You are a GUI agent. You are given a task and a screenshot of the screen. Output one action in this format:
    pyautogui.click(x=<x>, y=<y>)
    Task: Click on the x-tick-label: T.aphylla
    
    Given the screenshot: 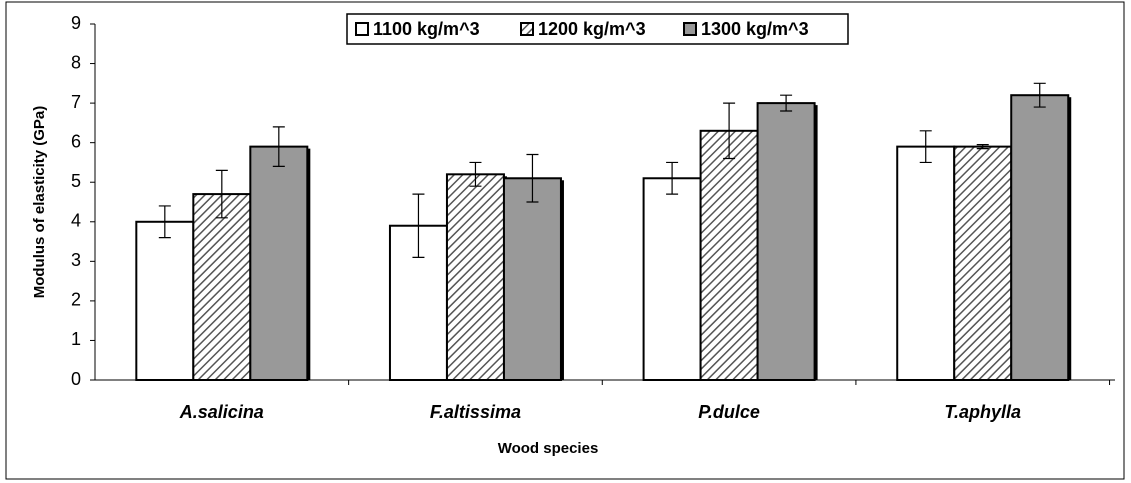 What is the action you would take?
    pyautogui.click(x=982, y=412)
    